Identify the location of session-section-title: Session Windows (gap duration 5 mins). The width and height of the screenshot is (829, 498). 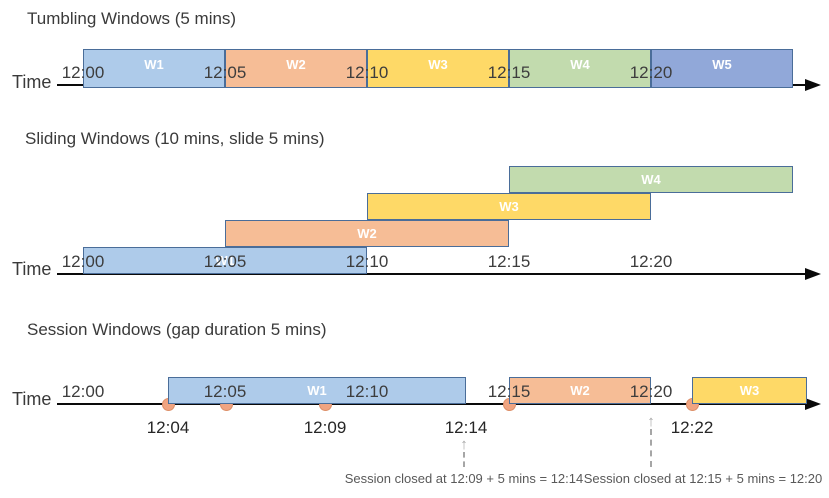
(177, 329).